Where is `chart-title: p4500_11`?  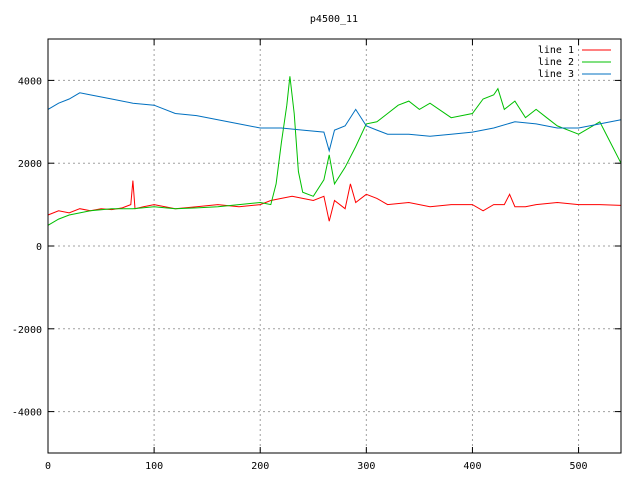
chart-title: p4500_11 is located at coordinates (334, 19).